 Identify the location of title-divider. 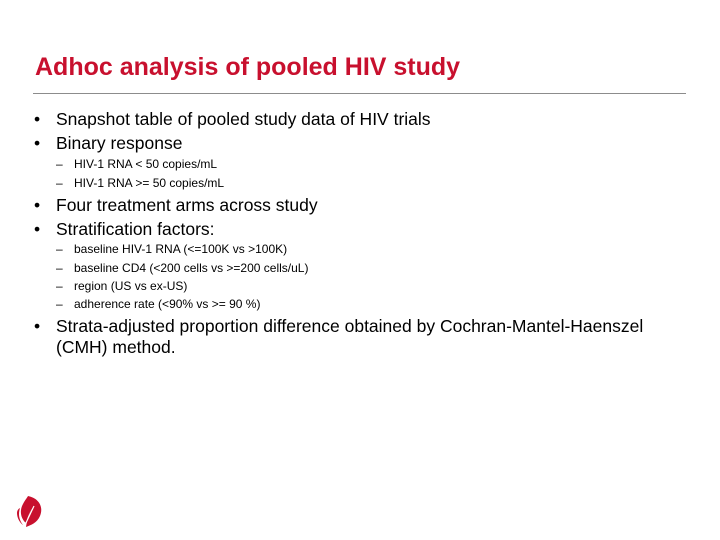
(359, 93).